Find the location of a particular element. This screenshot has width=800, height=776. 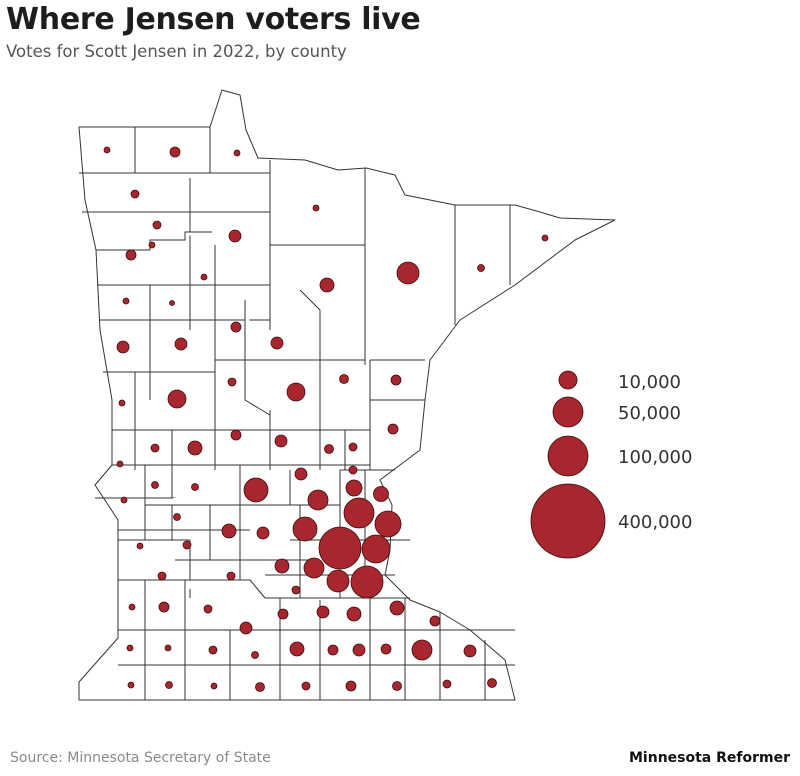

legend-label-4: 400,000 is located at coordinates (655, 522).